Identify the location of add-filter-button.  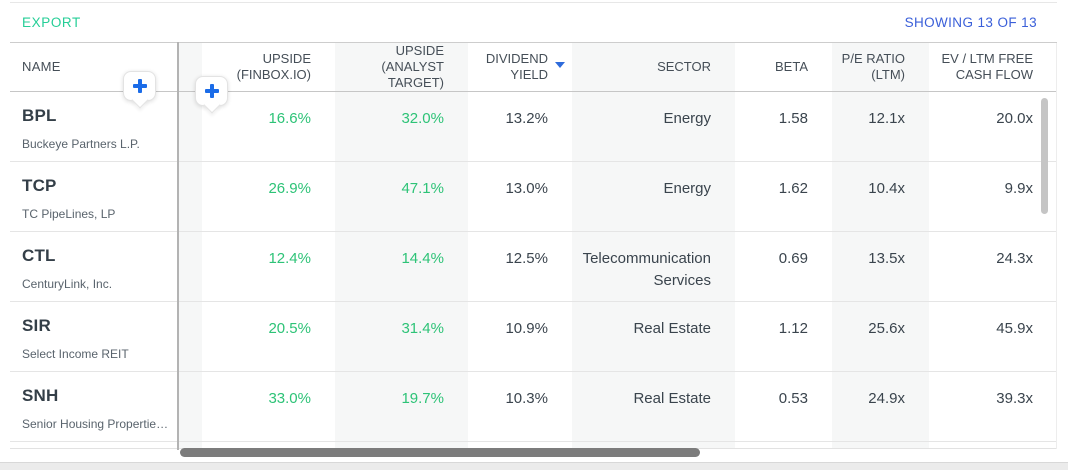
(139, 86).